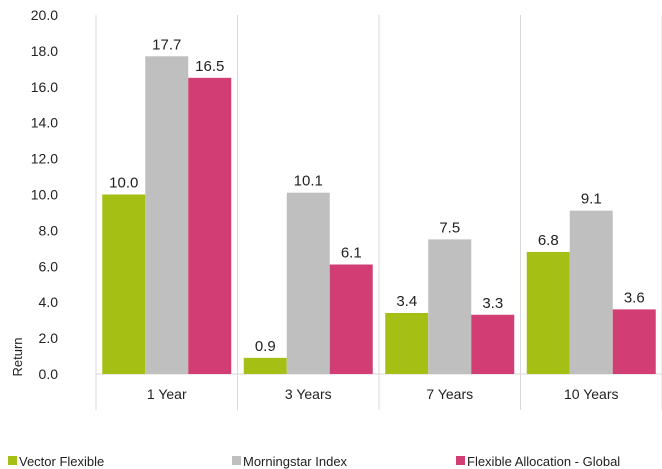 This screenshot has width=662, height=469. What do you see at coordinates (591, 199) in the screenshot?
I see `data-label: 9.1` at bounding box center [591, 199].